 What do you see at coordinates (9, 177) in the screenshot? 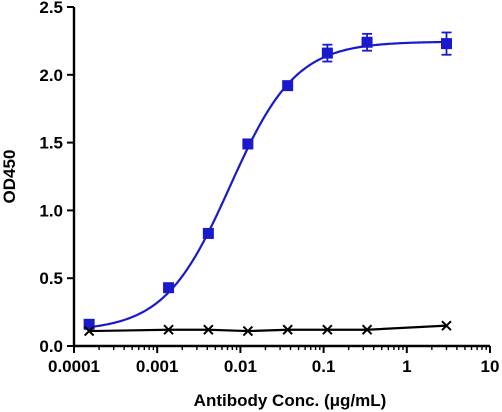
I see `y-axis-title: OD450` at bounding box center [9, 177].